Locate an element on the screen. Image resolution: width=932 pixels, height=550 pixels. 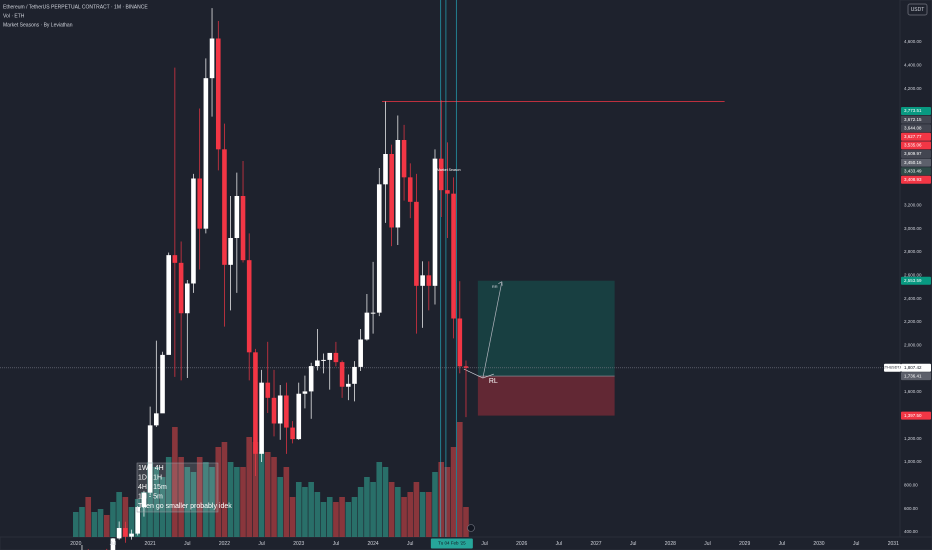
price-badge is located at coordinates (916, 376).